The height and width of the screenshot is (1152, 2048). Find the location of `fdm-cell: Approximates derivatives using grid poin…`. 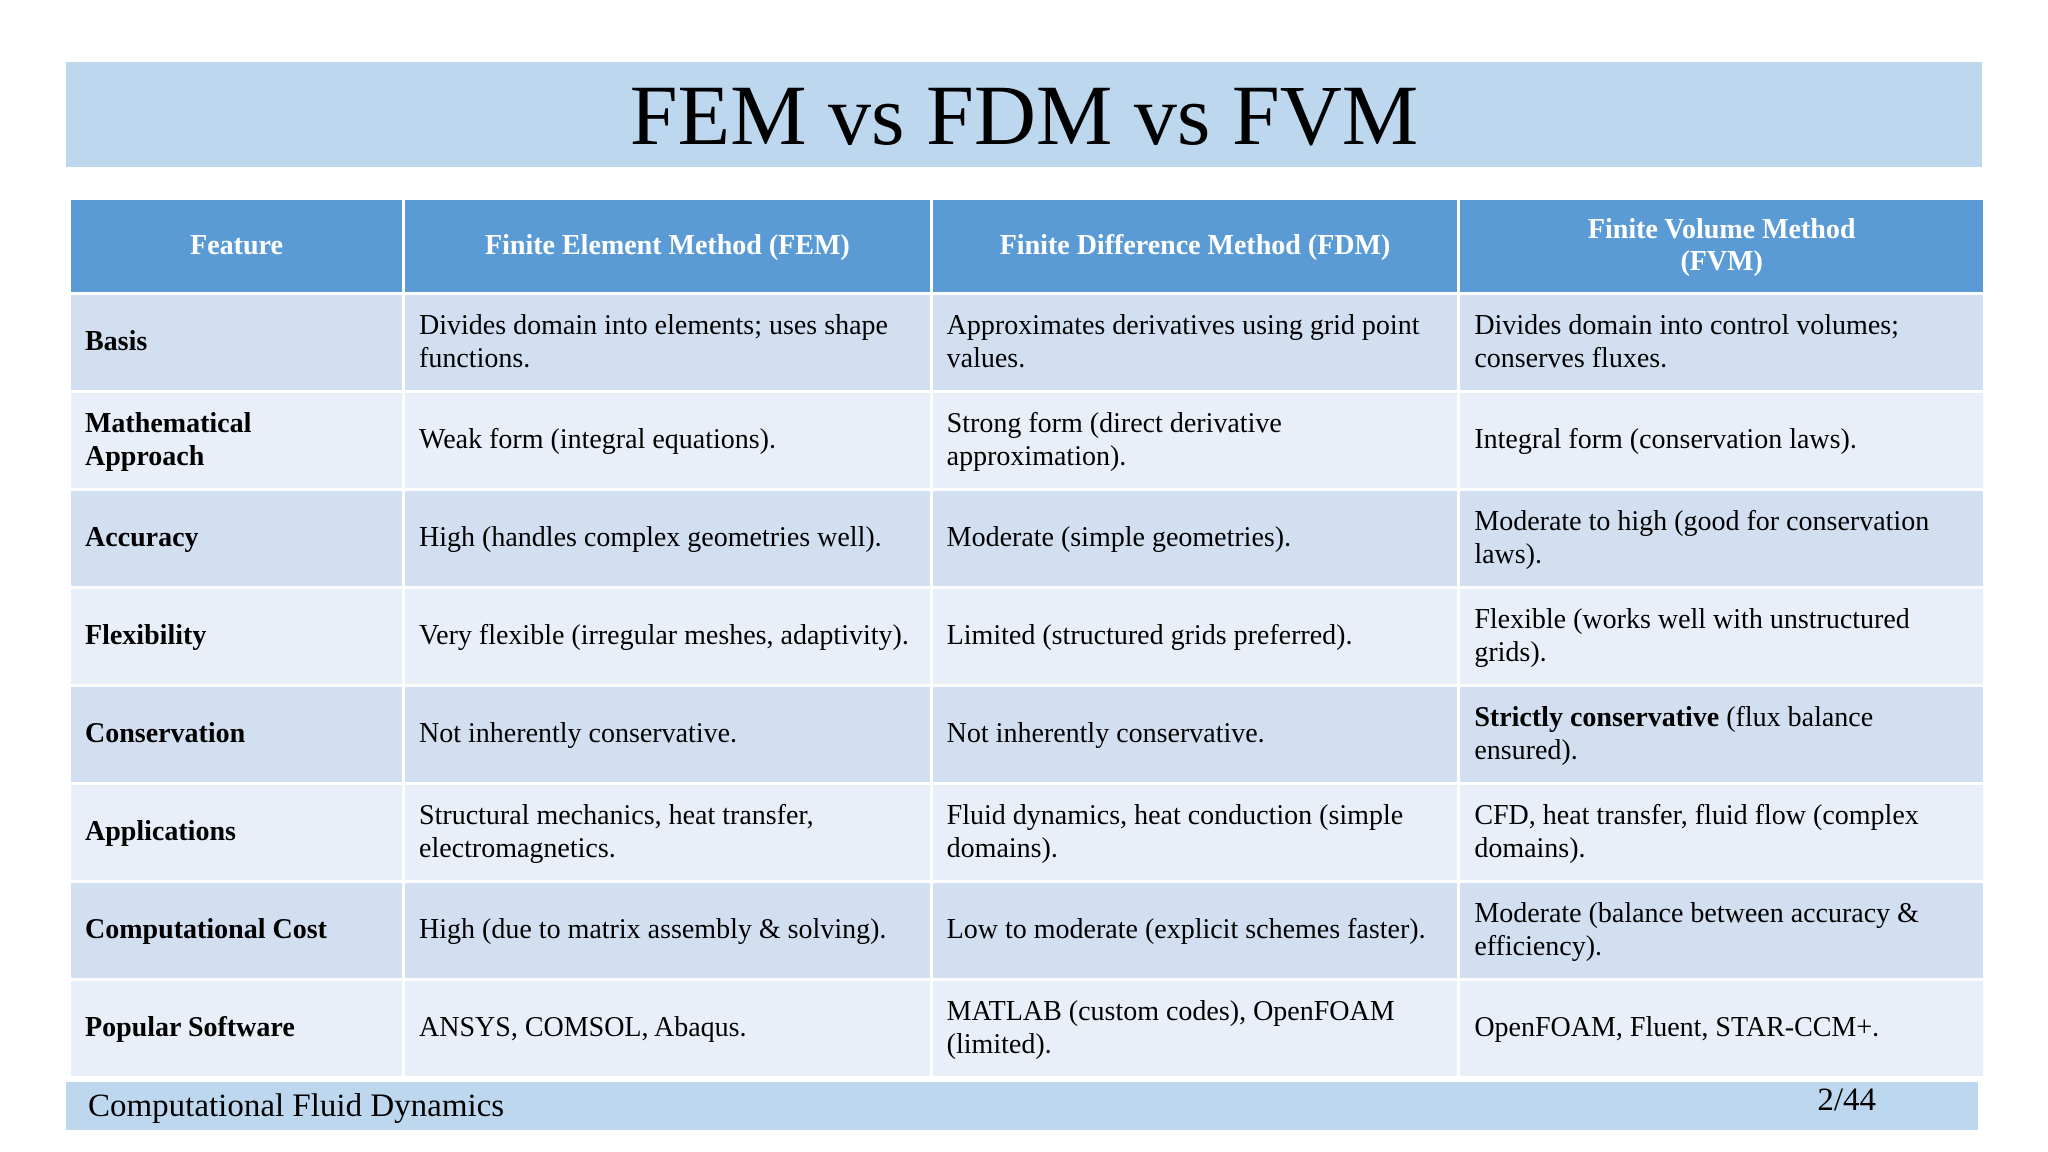

fdm-cell: Approximates derivatives using grid poin… is located at coordinates (1195, 342).